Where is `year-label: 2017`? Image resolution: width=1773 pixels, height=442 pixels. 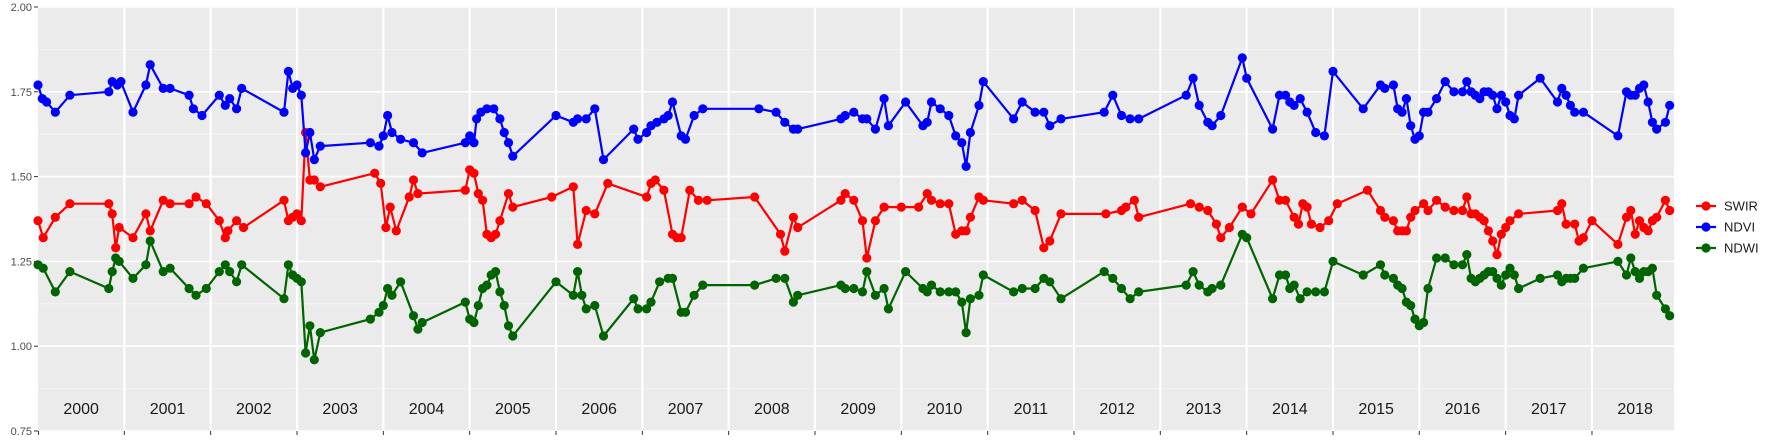 year-label: 2017 is located at coordinates (1549, 409).